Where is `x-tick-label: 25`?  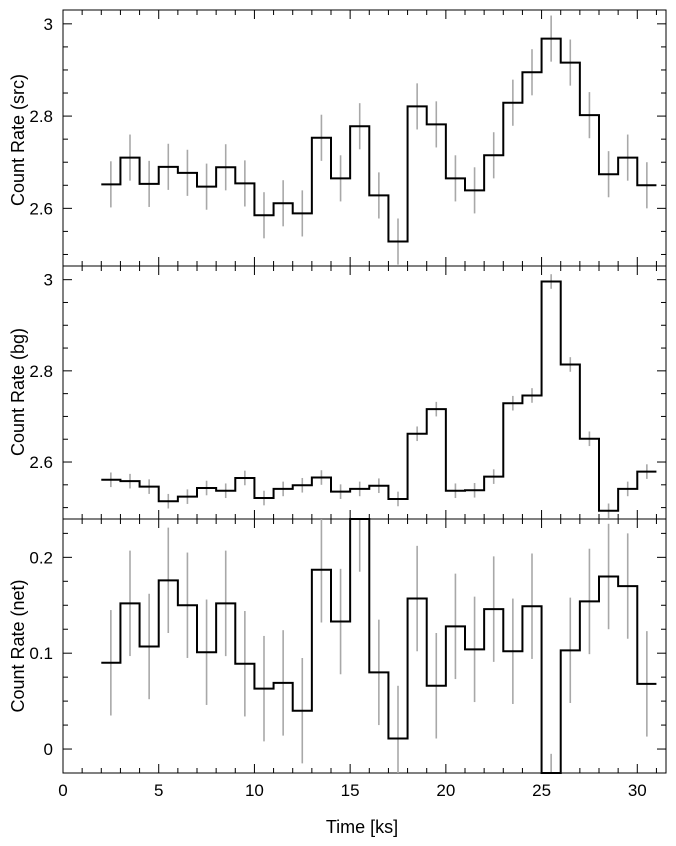 x-tick-label: 25 is located at coordinates (541, 790).